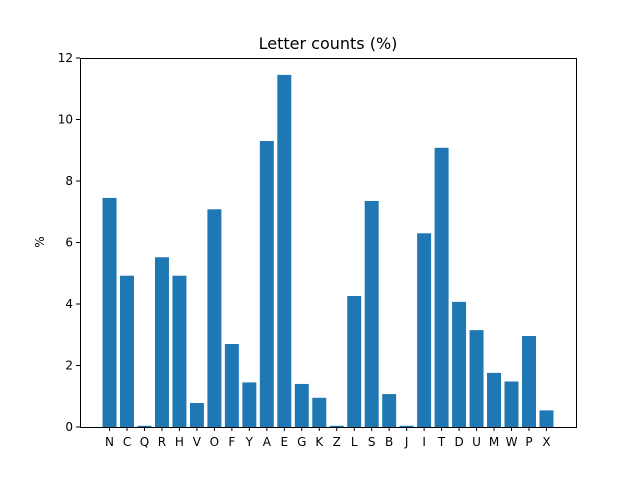 Image resolution: width=640 pixels, height=480 pixels. What do you see at coordinates (441, 287) in the screenshot?
I see `bar-T` at bounding box center [441, 287].